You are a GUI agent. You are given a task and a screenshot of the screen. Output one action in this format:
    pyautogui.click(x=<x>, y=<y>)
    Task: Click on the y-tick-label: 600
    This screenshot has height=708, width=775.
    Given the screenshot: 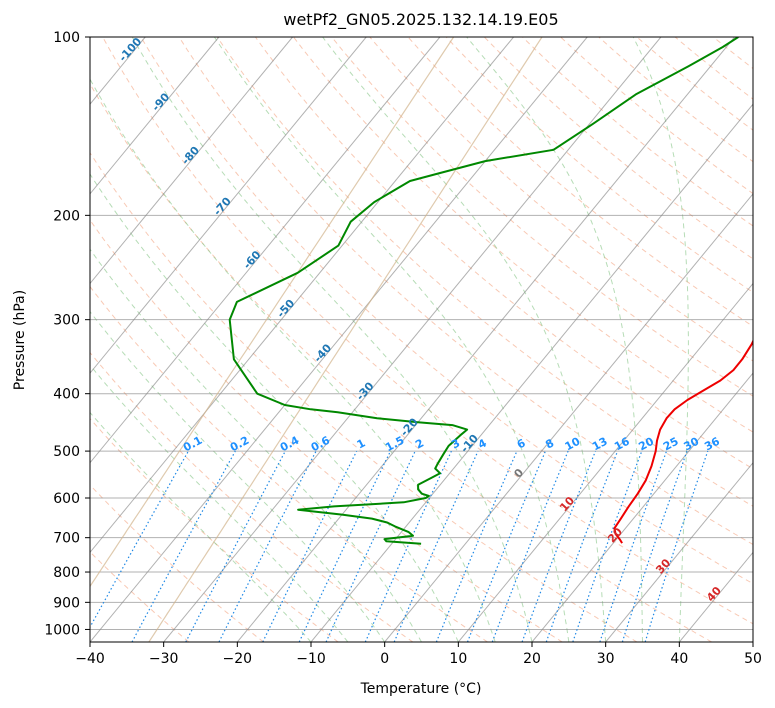 What is the action you would take?
    pyautogui.click(x=66, y=499)
    